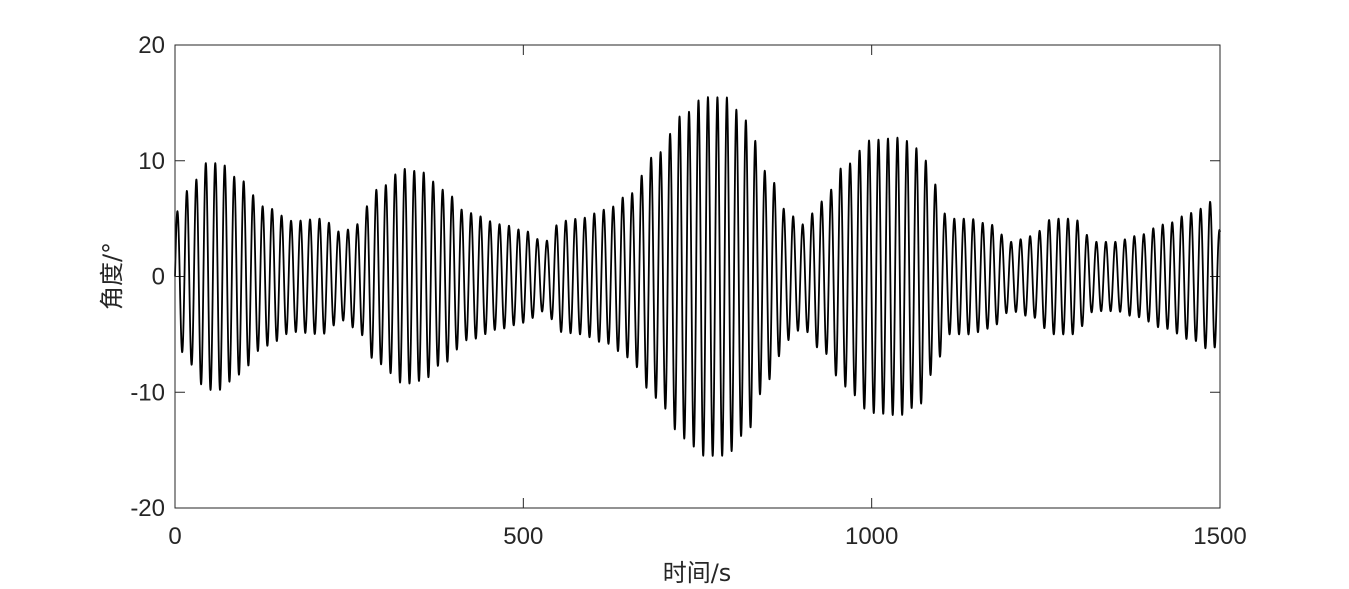 This screenshot has height=589, width=1349. Describe the element at coordinates (697, 573) in the screenshot. I see `x-axis-label: 时间/s` at that location.